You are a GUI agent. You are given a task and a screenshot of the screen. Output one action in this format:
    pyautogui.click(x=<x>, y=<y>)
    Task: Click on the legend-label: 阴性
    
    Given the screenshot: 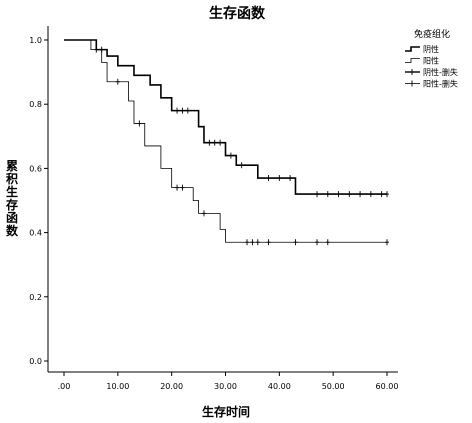 What is the action you would take?
    pyautogui.click(x=431, y=49)
    